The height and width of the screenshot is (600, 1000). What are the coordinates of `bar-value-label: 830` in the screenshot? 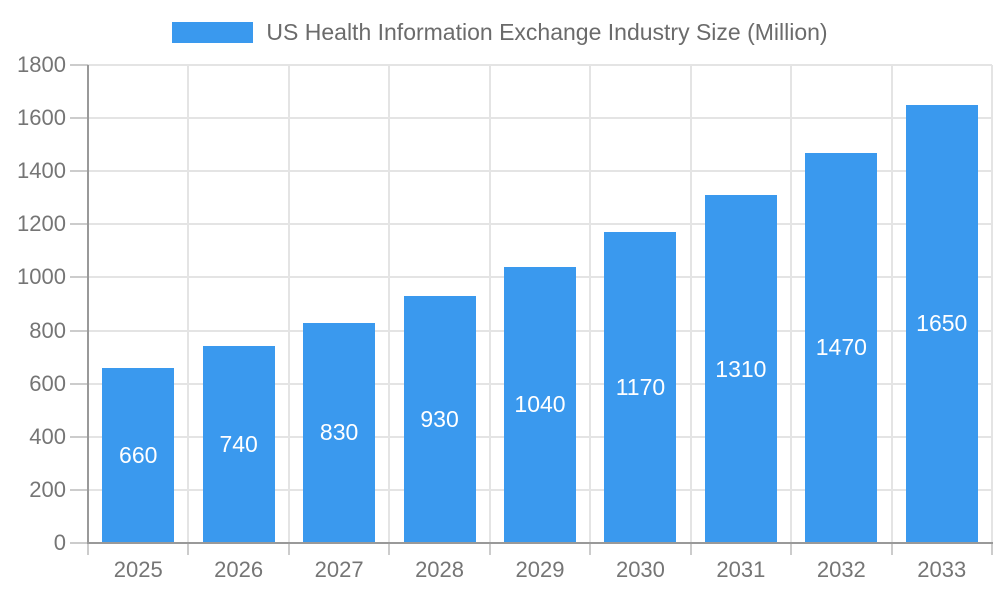 It's located at (339, 432).